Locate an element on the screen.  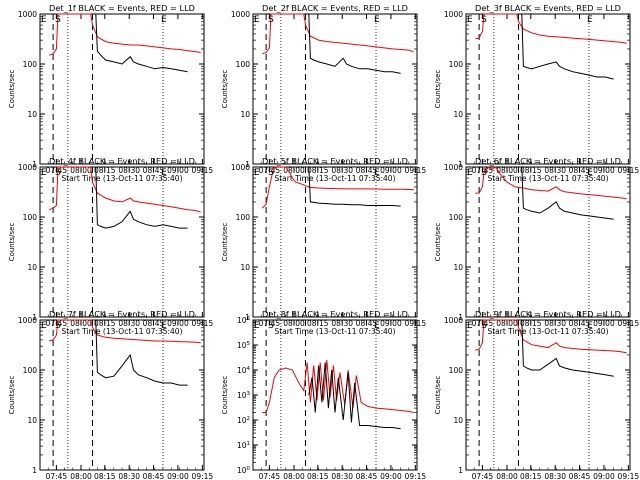
panel-title: Det_5f BLACK = Events, RED = LLD is located at coordinates (335, 161).